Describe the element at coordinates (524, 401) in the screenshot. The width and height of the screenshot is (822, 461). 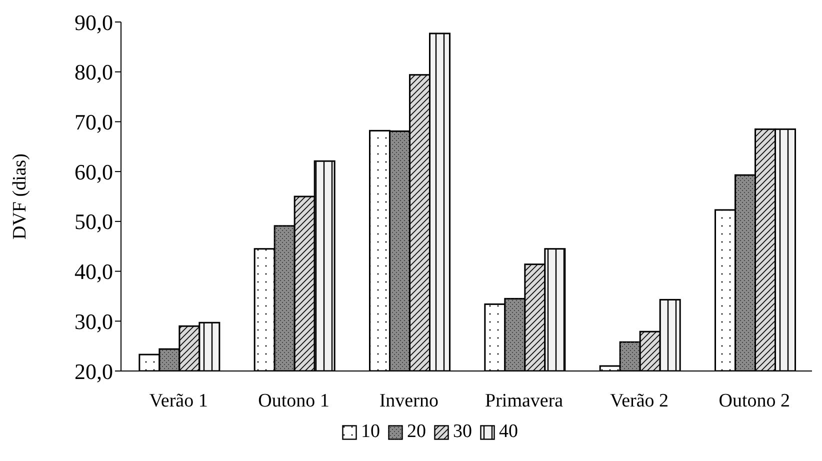
I see `x-tick-label: Primavera` at that location.